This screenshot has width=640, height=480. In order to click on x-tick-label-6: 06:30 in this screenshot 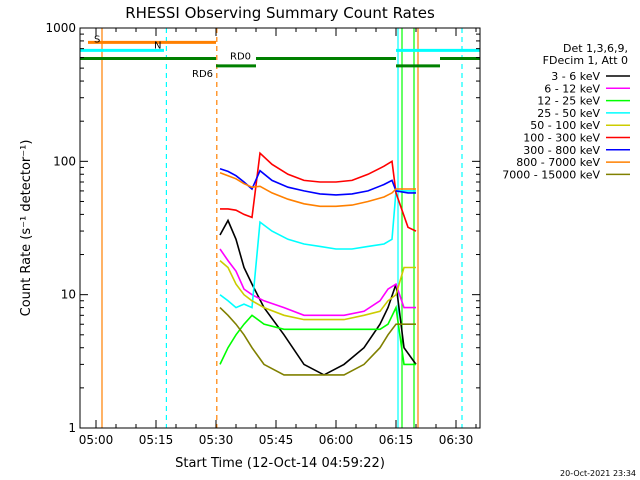, I will do `click(456, 440)`.